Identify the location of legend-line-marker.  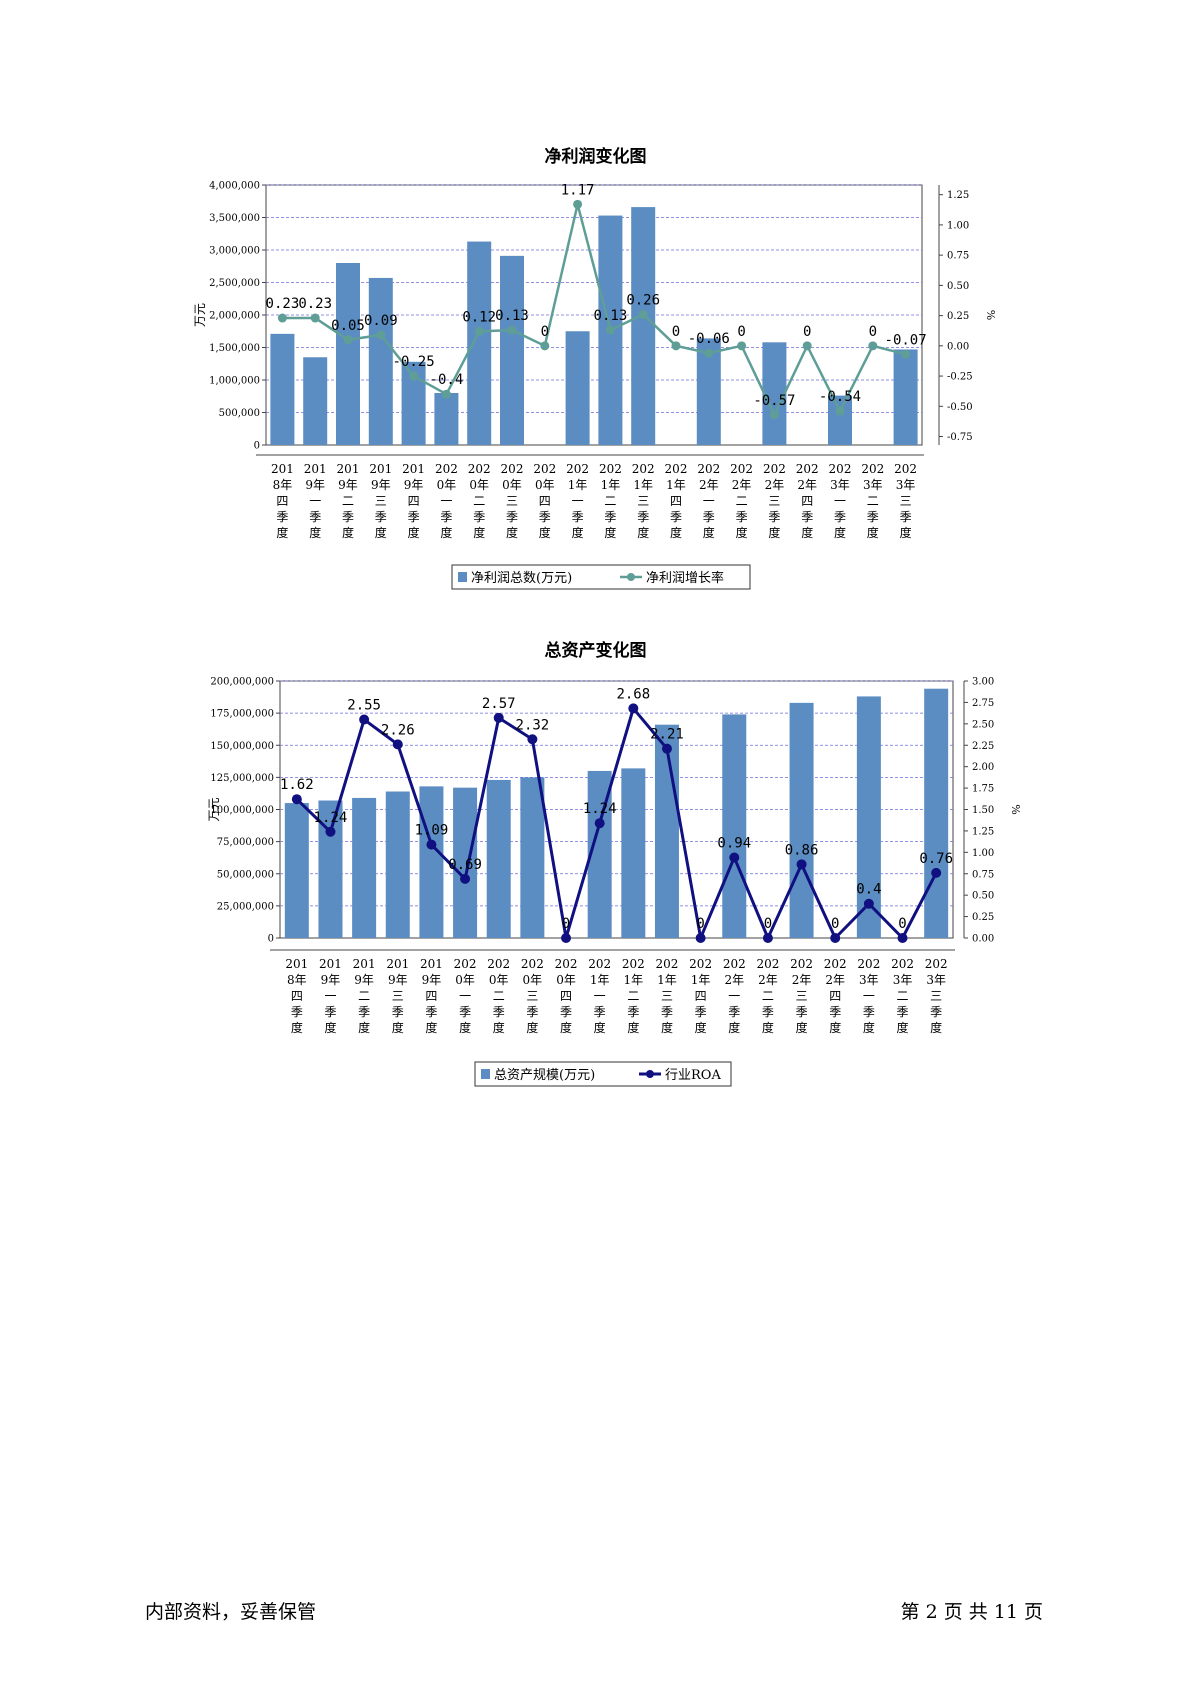
(631, 577).